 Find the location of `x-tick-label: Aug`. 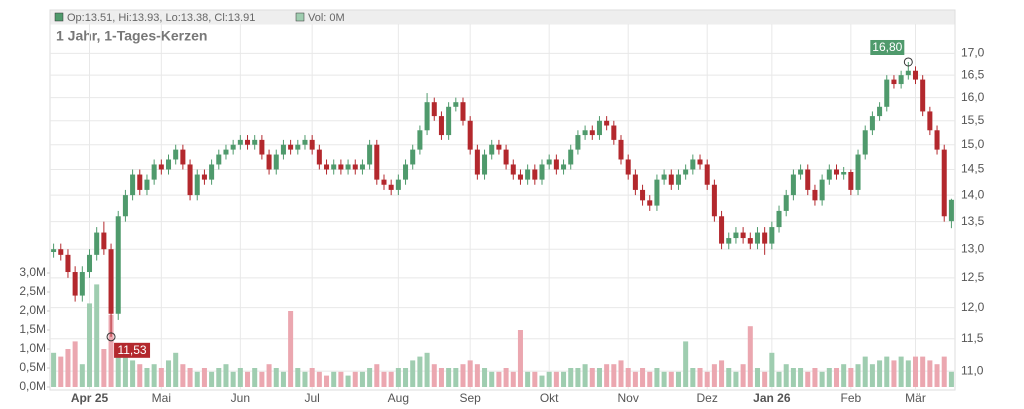

x-tick-label: Aug is located at coordinates (398, 398).